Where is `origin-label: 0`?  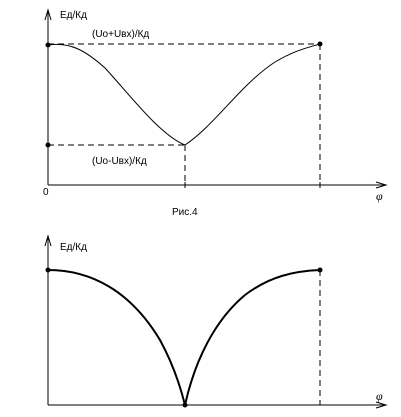 origin-label: 0 is located at coordinates (46, 192).